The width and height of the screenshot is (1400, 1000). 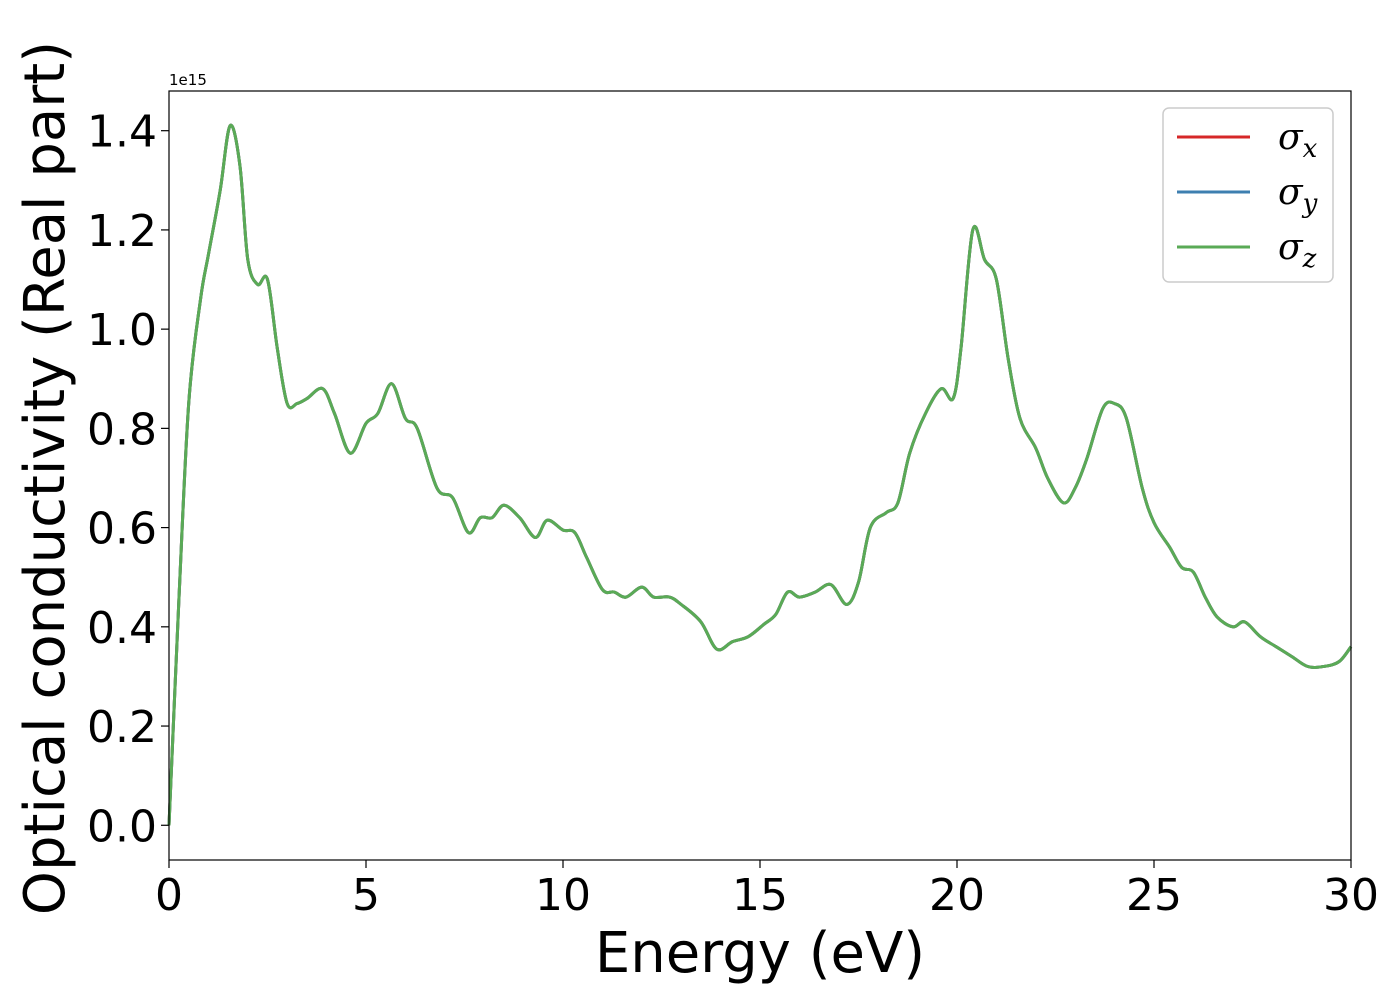 I want to click on x-axis-label: Energy (eV), so click(x=760, y=953).